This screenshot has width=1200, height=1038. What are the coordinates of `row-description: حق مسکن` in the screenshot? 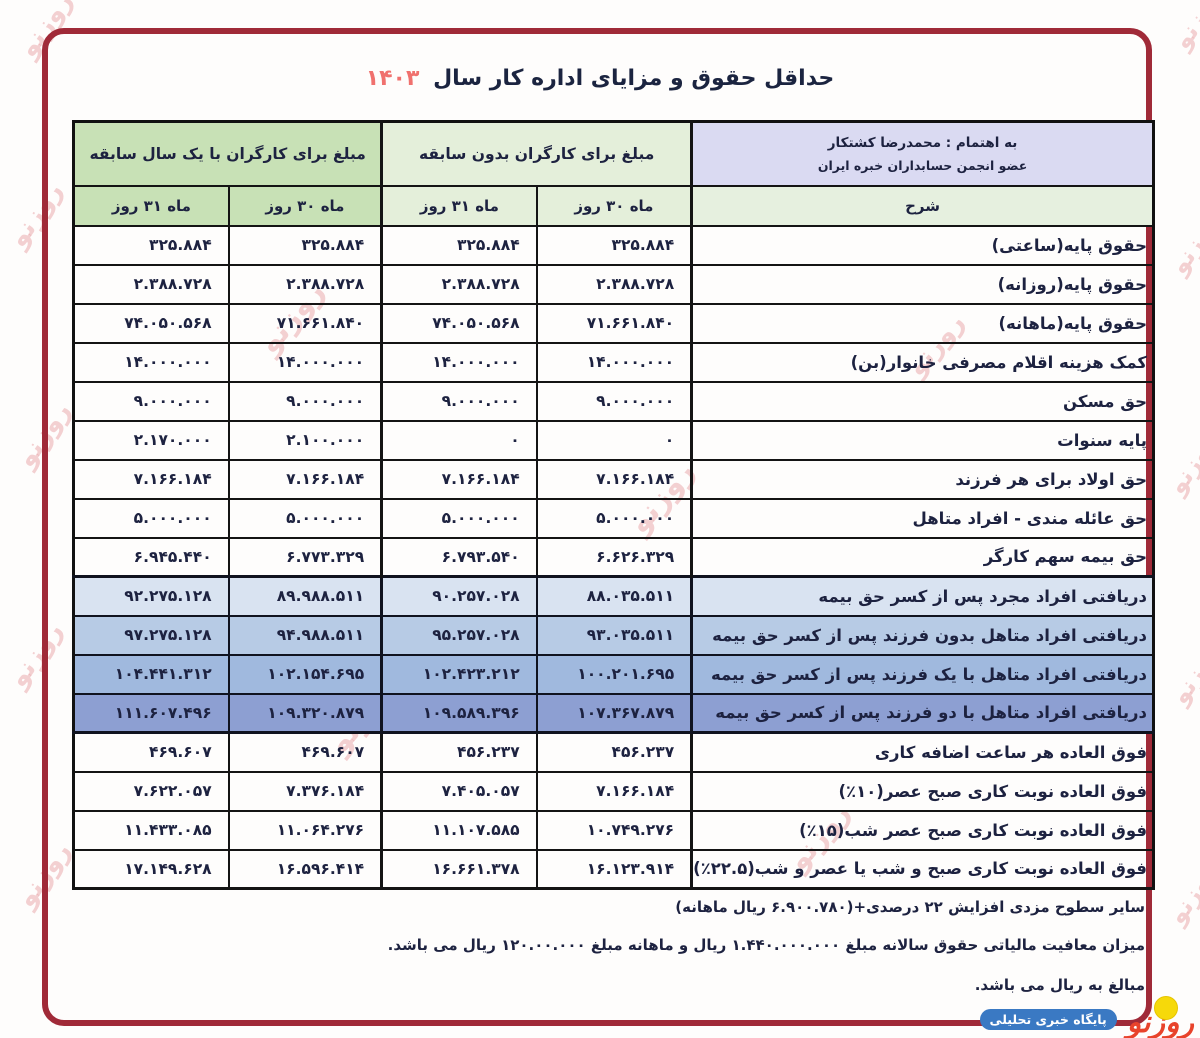 It's located at (922, 401).